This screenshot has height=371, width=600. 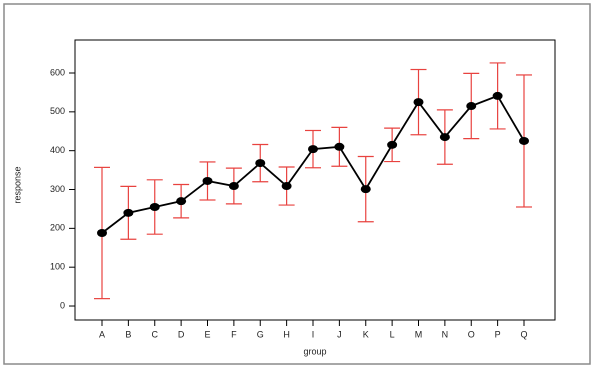 I want to click on x-tick-label: M, so click(x=419, y=334).